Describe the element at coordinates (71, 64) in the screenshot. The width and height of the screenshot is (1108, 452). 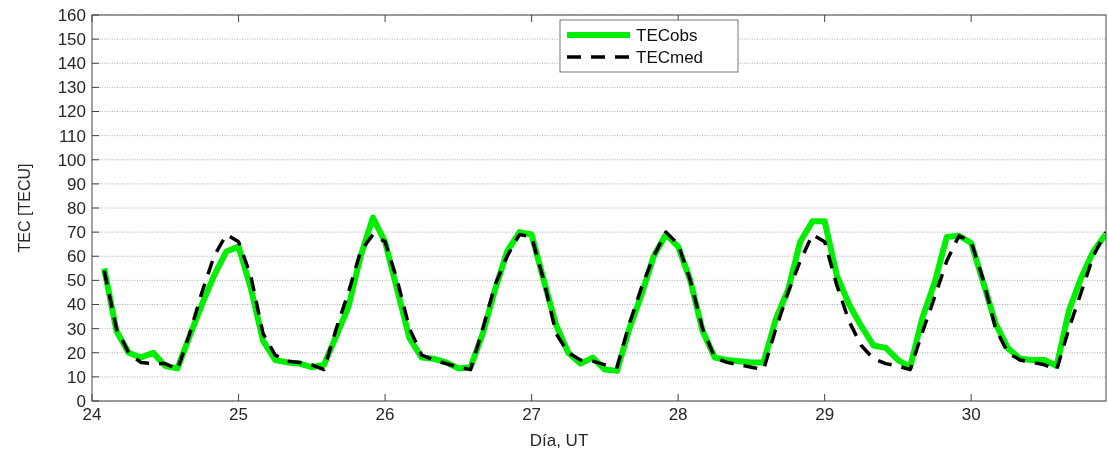
I see `y-tick-label: 140` at that location.